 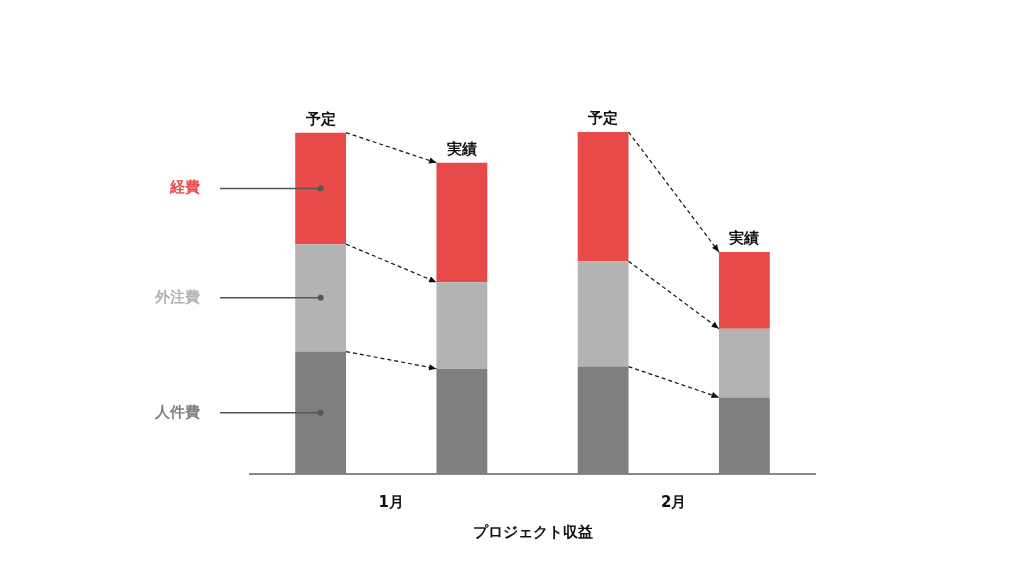 I want to click on text: 2月, so click(x=674, y=502).